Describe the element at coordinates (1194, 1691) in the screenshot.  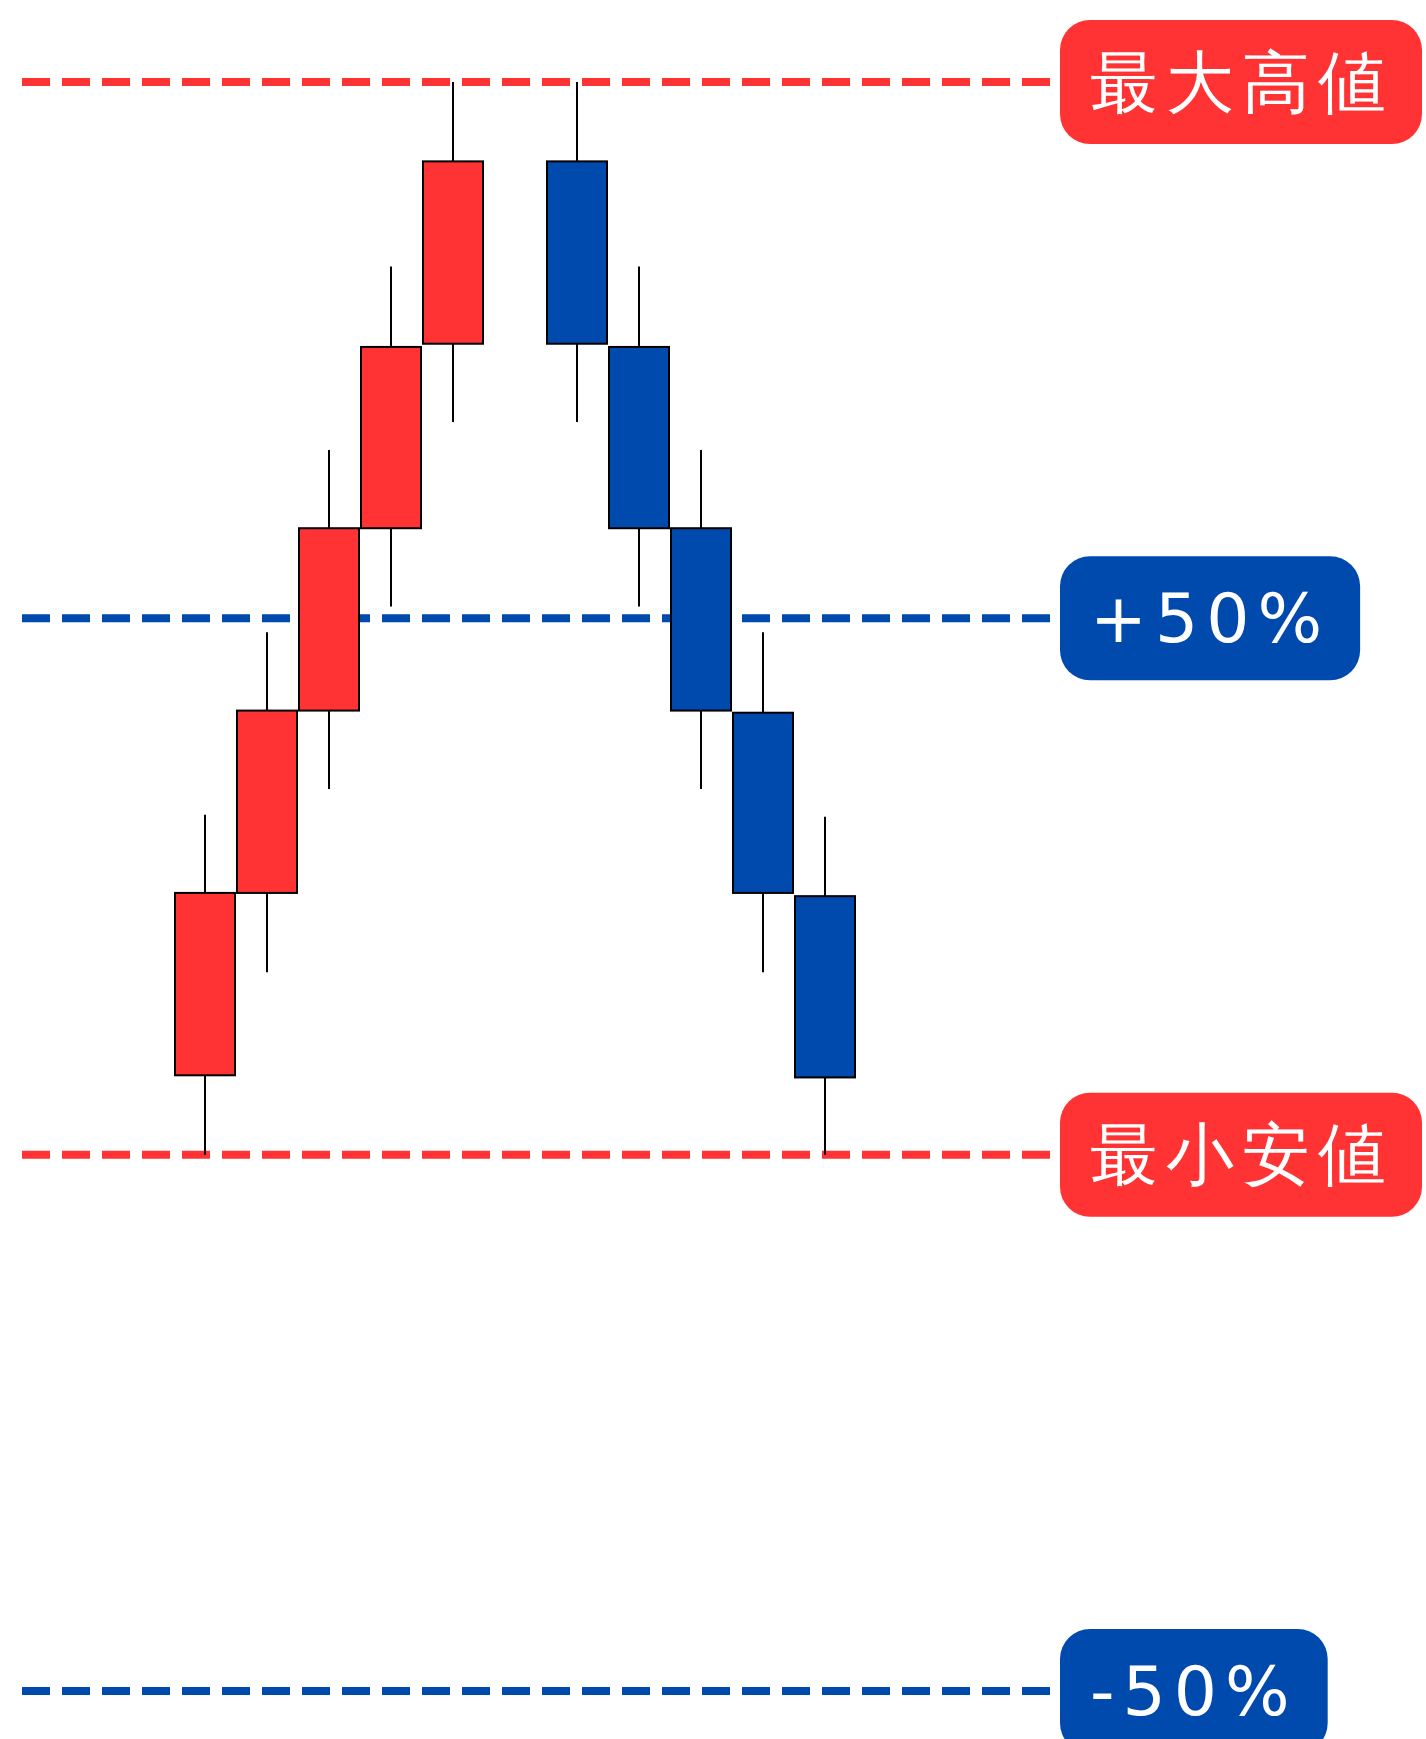
I see `ref-line-label: -50%` at that location.